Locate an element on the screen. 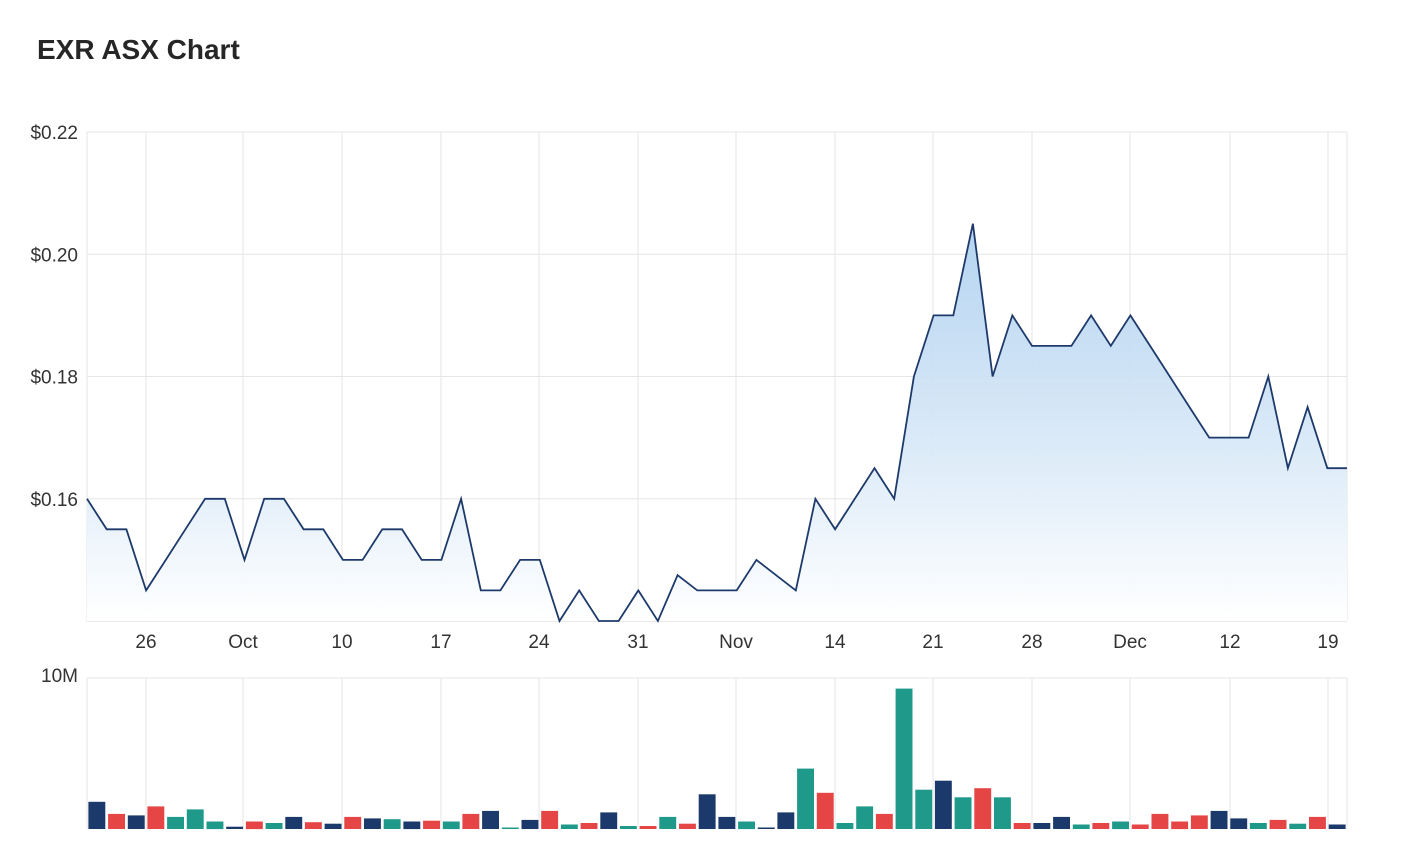 The image size is (1421, 863). x-tick-label: Dec is located at coordinates (1130, 642).